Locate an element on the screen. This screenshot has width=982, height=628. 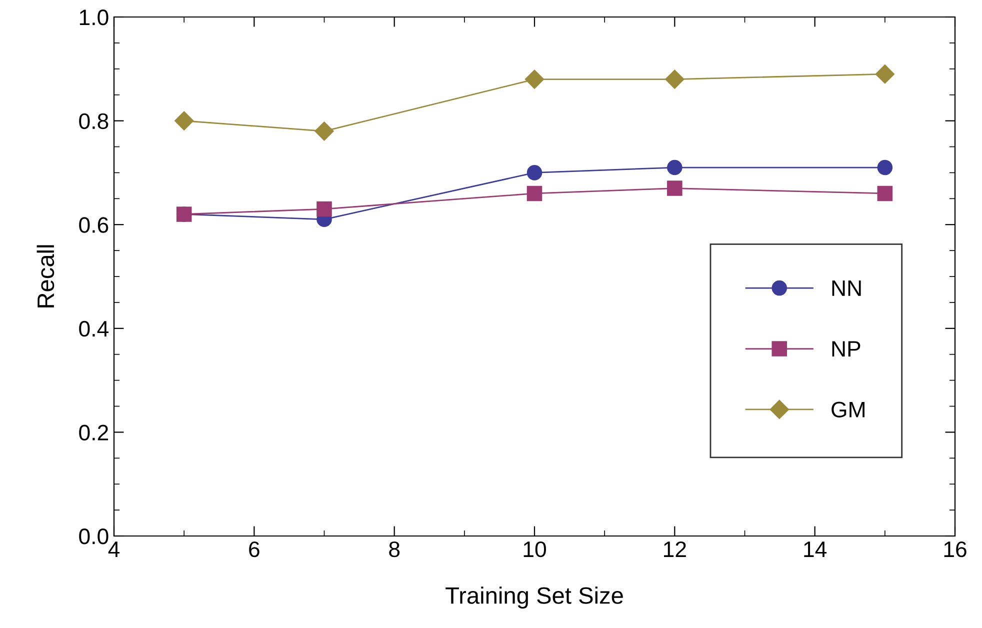
legend-label: NN is located at coordinates (846, 288).